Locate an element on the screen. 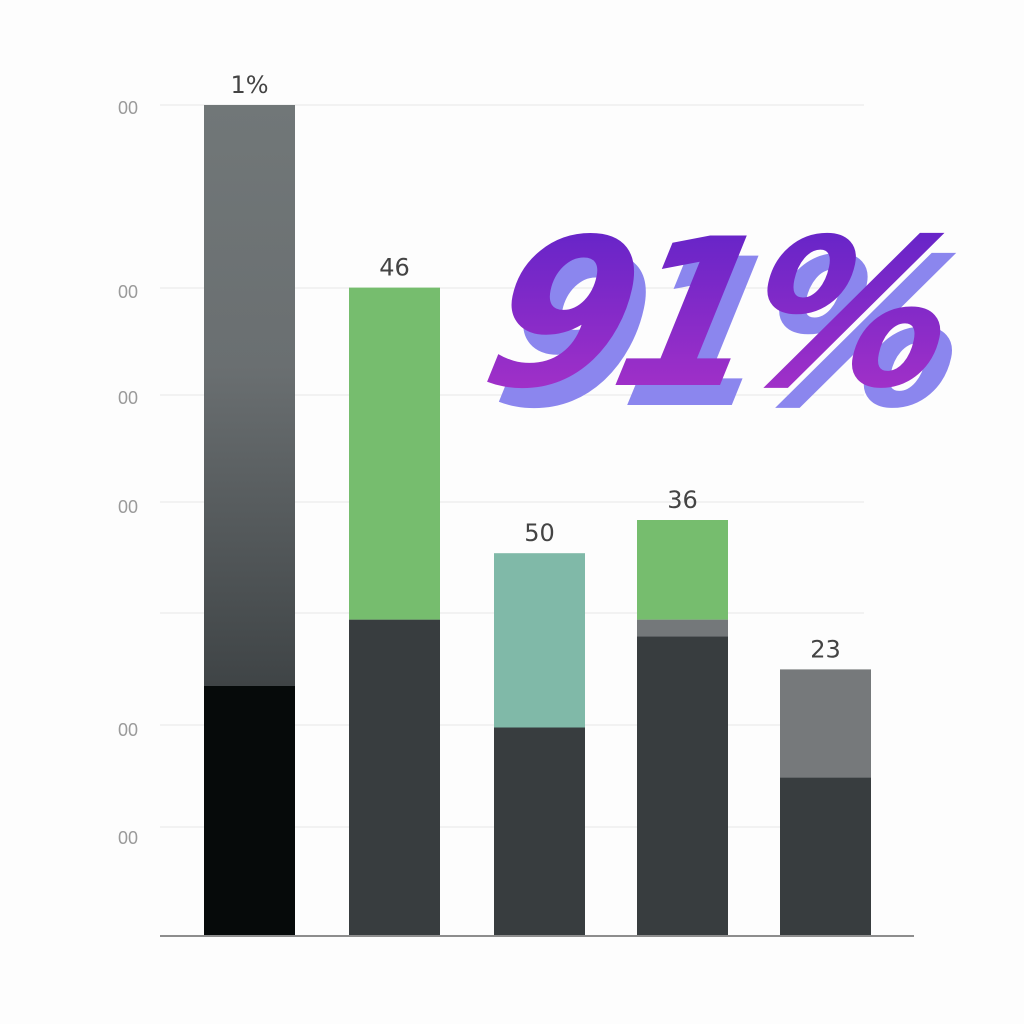 The width and height of the screenshot is (1024, 1024). data-label: 1% is located at coordinates (249, 85).